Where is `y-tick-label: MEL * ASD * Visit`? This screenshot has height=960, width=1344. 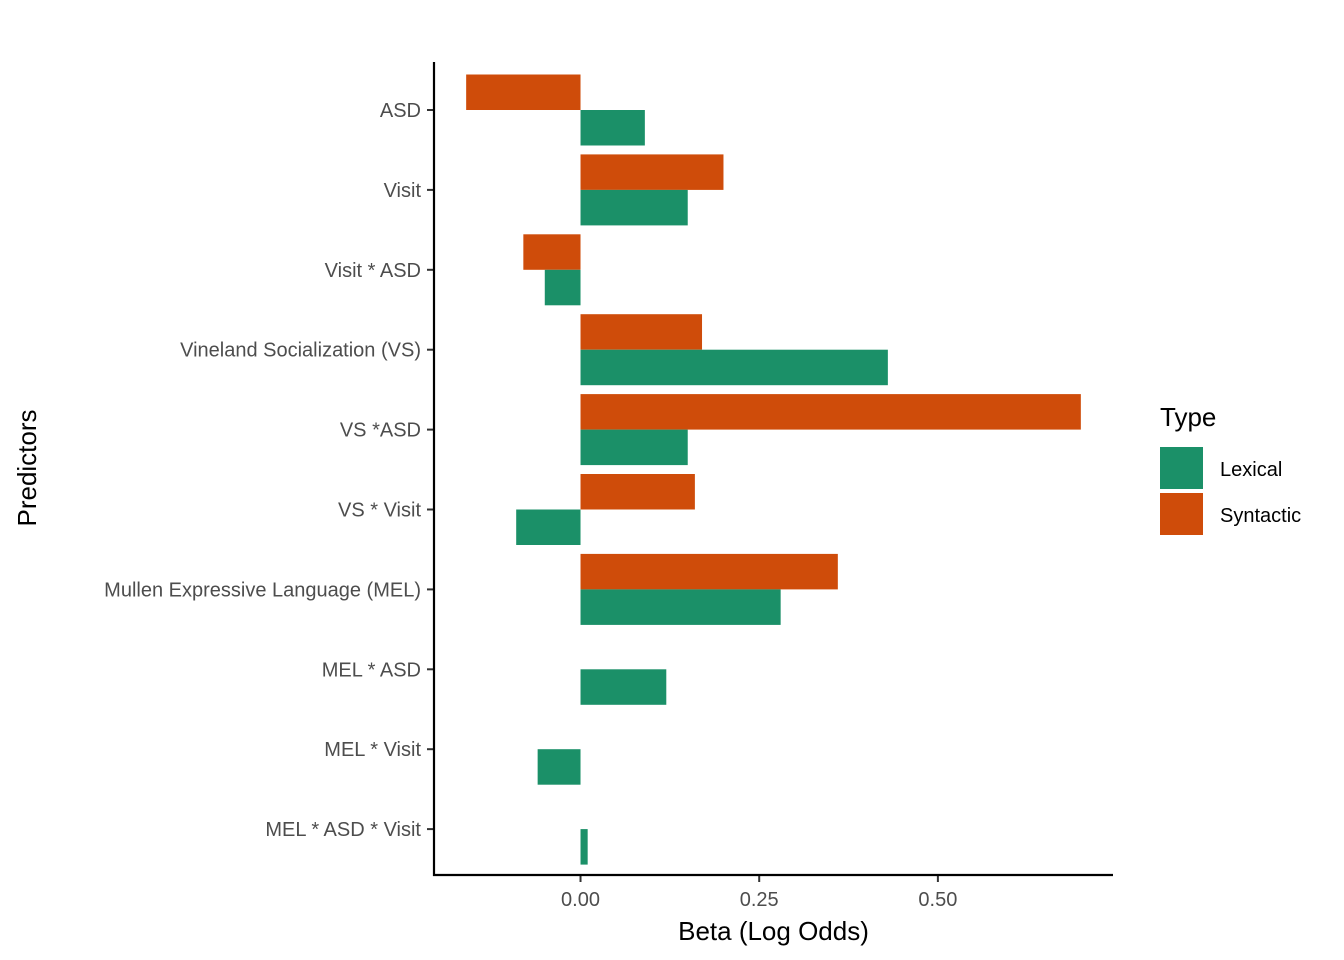
y-tick-label: MEL * ASD * Visit is located at coordinates (343, 830).